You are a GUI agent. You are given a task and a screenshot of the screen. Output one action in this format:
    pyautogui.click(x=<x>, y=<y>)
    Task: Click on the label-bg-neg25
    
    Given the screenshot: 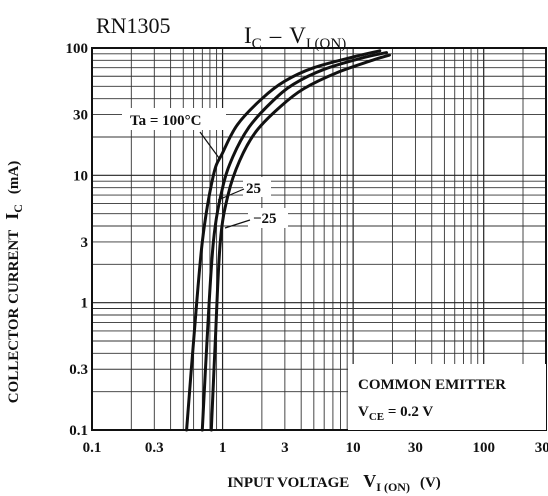 What is the action you would take?
    pyautogui.click(x=268, y=218)
    